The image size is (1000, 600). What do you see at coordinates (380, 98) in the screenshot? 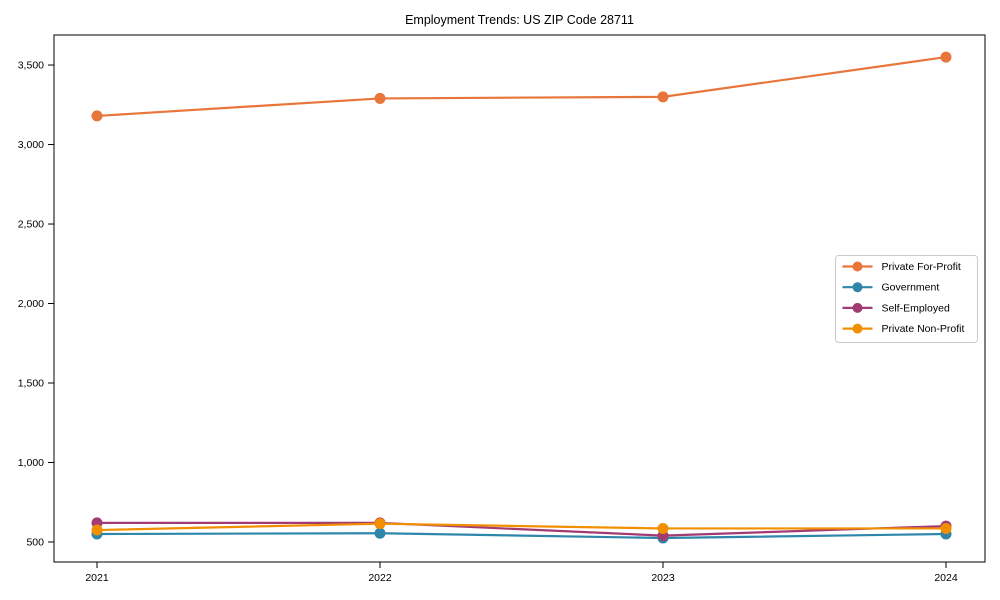
I see `data-point-private-for-profit-2022` at bounding box center [380, 98].